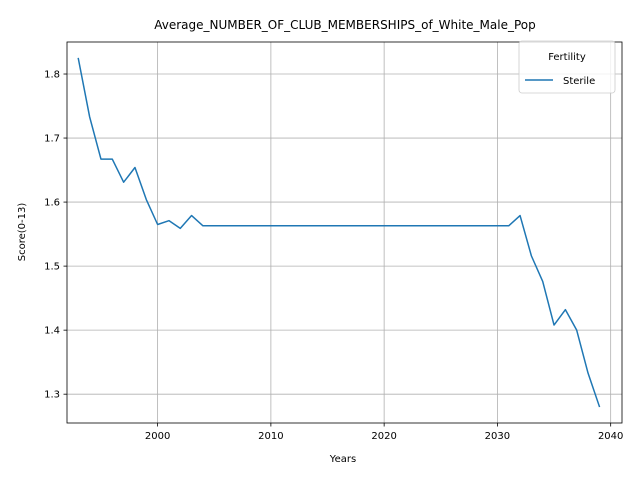  I want to click on y-tick-label: 1.5, so click(52, 267).